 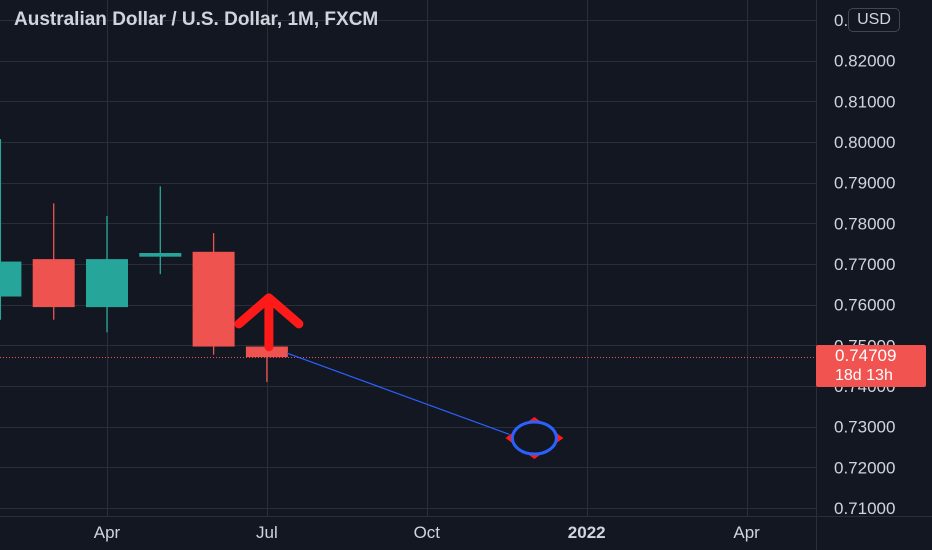 What do you see at coordinates (864, 223) in the screenshot?
I see `y-tick-label: 0.78000` at bounding box center [864, 223].